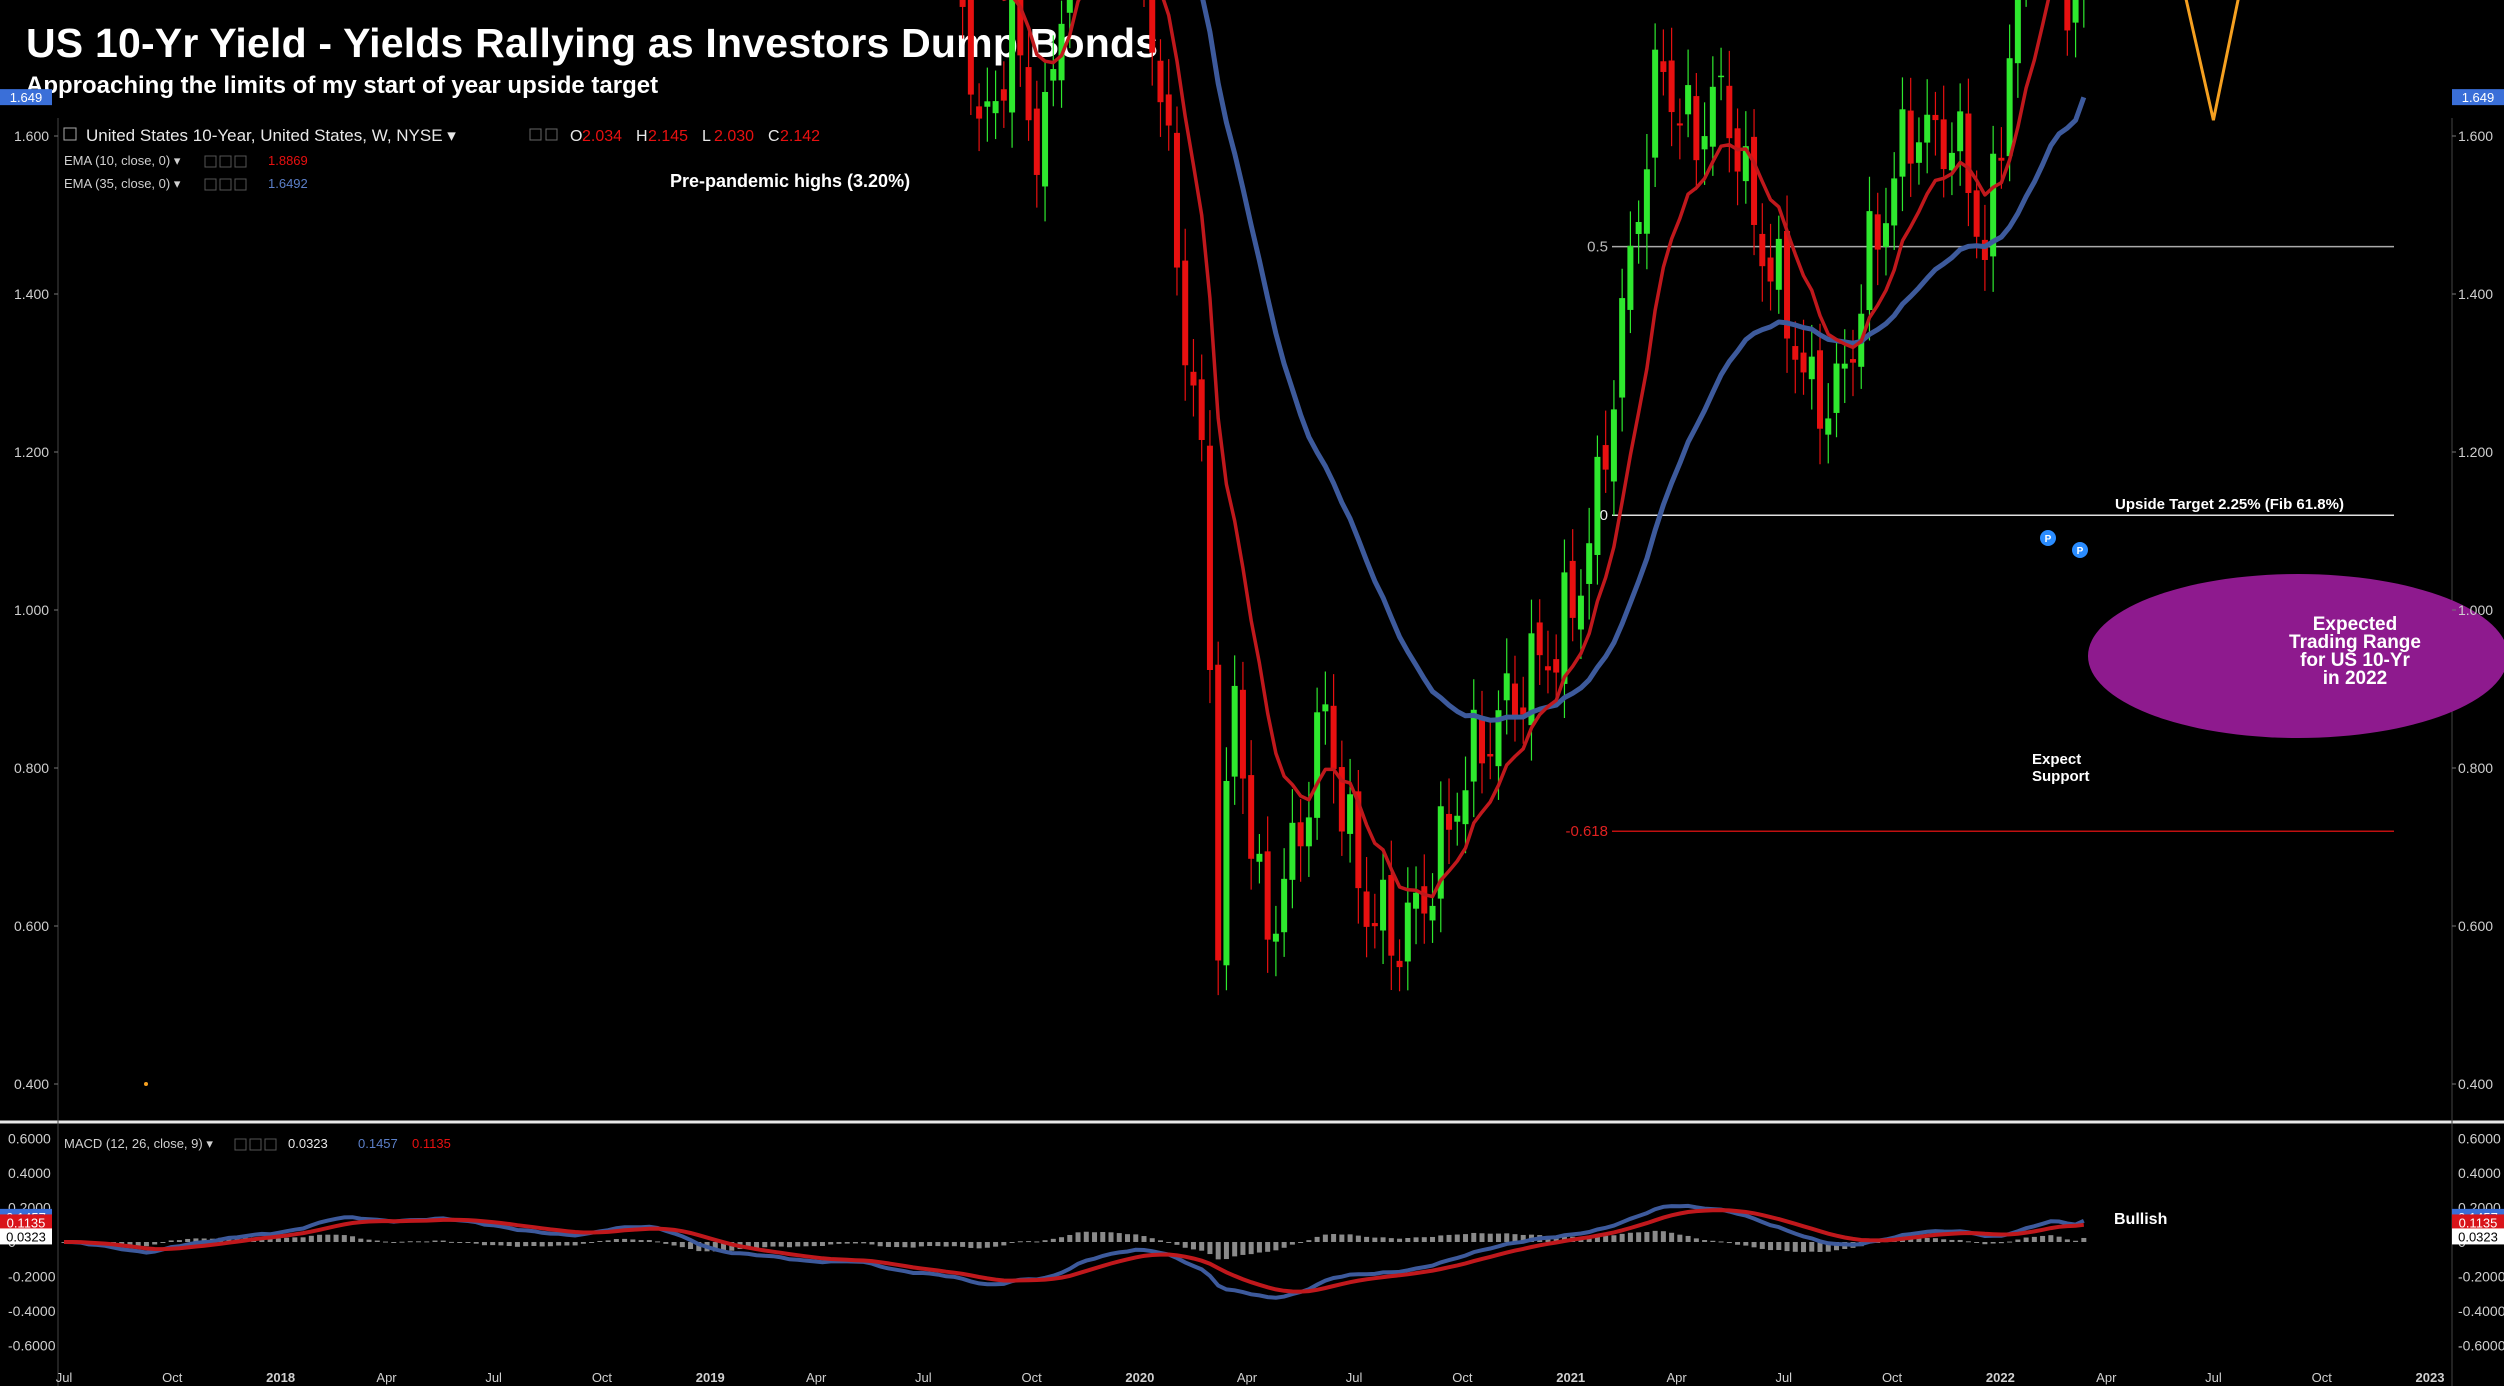 The height and width of the screenshot is (1386, 2504). What do you see at coordinates (2479, 1173) in the screenshot?
I see `macd-y-tick-right: 0.4000` at bounding box center [2479, 1173].